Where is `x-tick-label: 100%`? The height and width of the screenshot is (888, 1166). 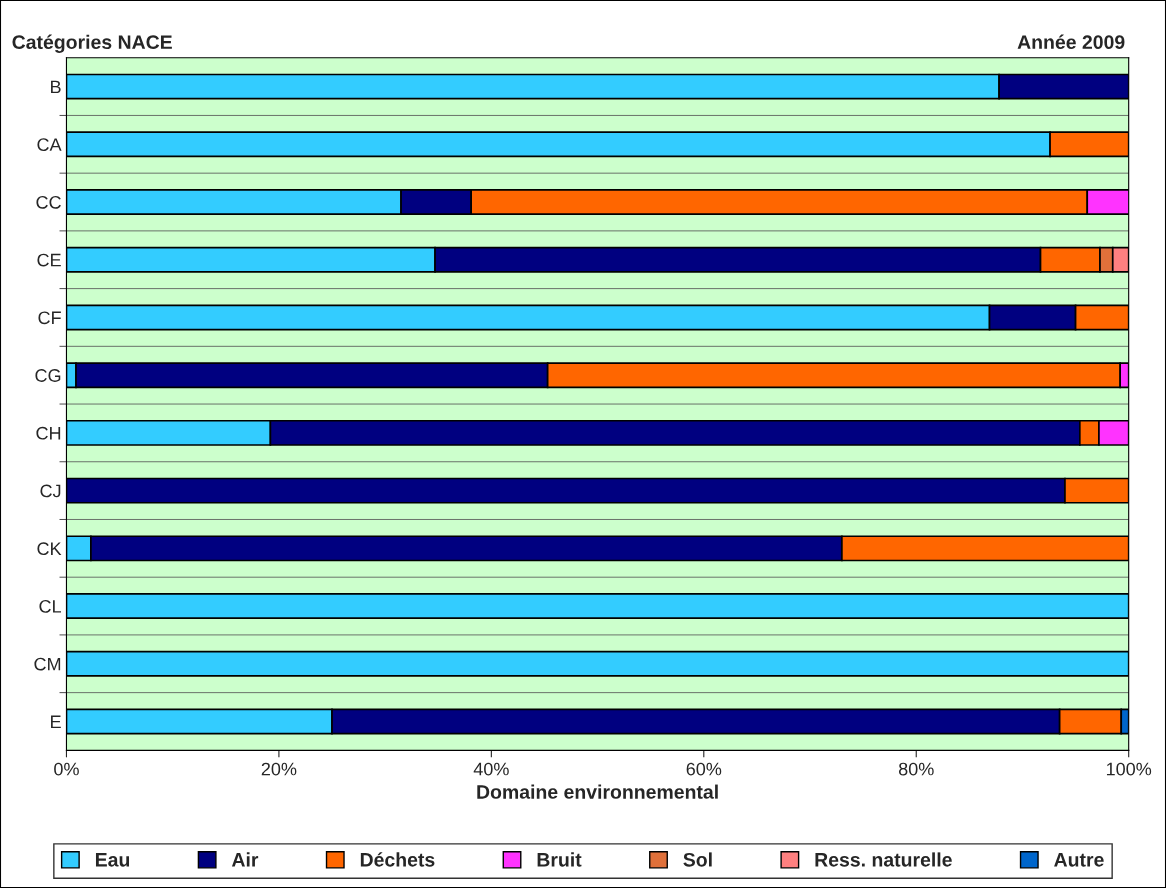 x-tick-label: 100% is located at coordinates (1129, 769).